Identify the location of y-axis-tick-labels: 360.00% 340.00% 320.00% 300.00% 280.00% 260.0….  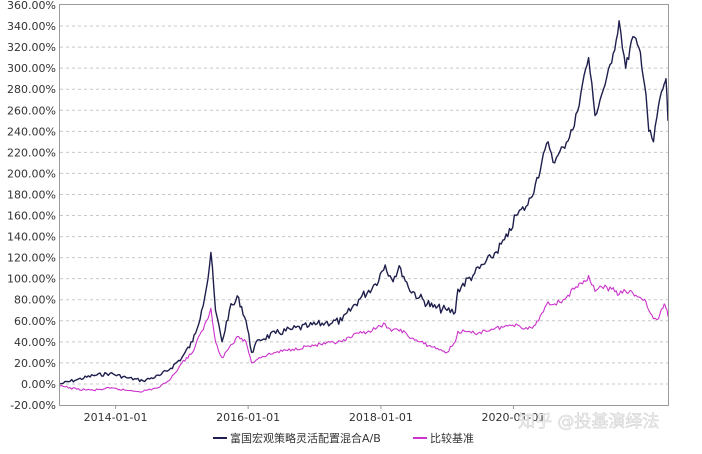
(31, 206).